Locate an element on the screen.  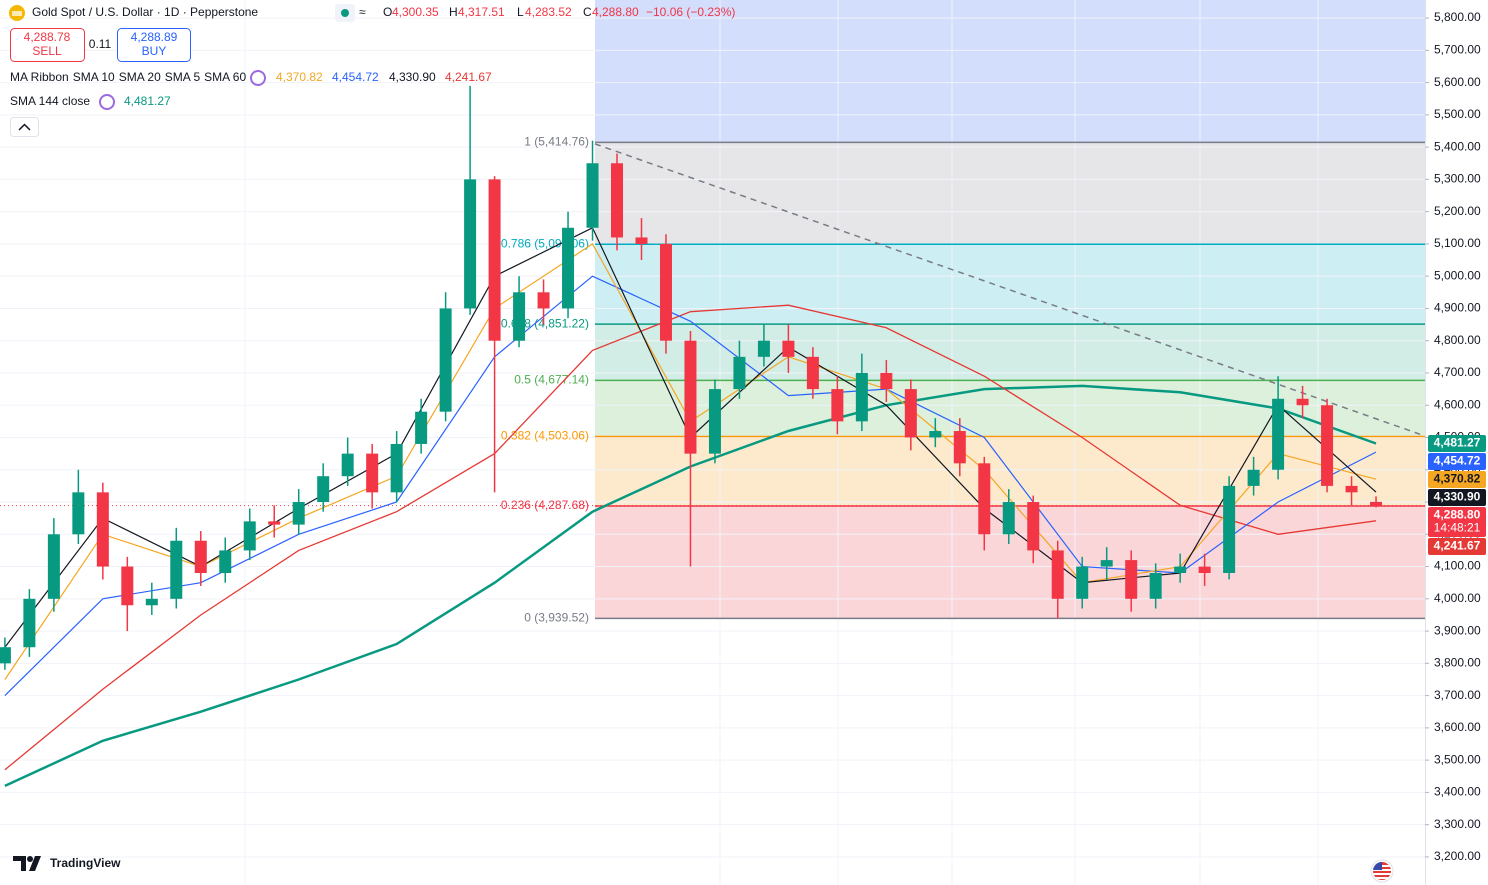
price-badge-label: 14:48:21 is located at coordinates (1457, 528).